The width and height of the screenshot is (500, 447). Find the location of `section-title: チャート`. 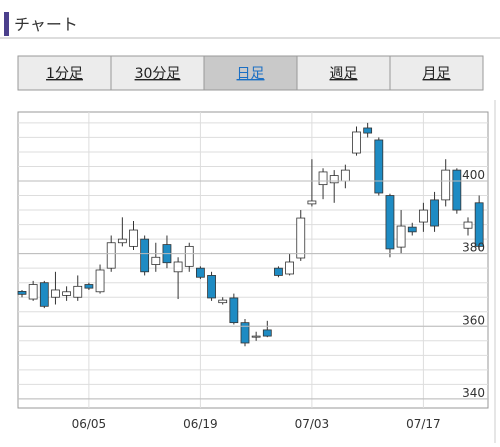

section-title: チャート is located at coordinates (46, 24).